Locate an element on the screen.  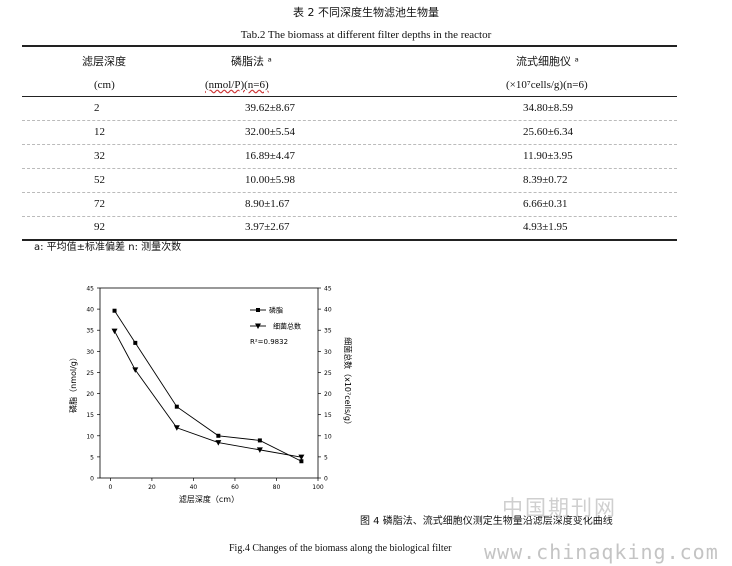
y2-tick-label: 10 is located at coordinates (328, 436).